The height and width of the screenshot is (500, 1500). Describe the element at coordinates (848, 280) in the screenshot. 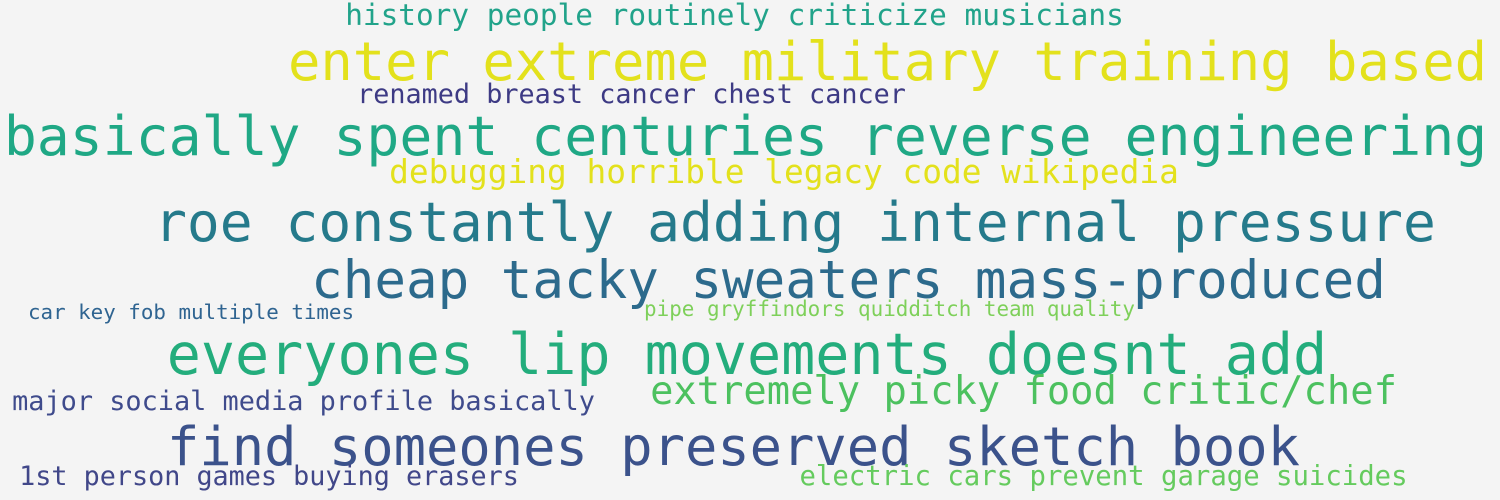

I see `phrase-cheap-tacky: cheap tacky sweaters mass-produced` at that location.